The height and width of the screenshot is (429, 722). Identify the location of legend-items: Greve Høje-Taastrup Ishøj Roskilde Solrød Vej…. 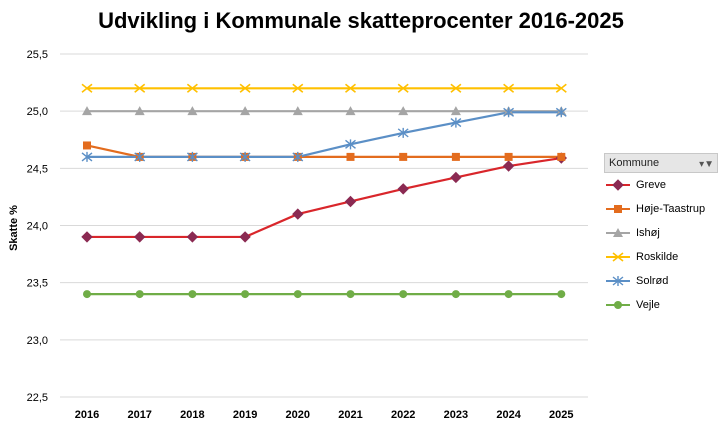
(661, 245).